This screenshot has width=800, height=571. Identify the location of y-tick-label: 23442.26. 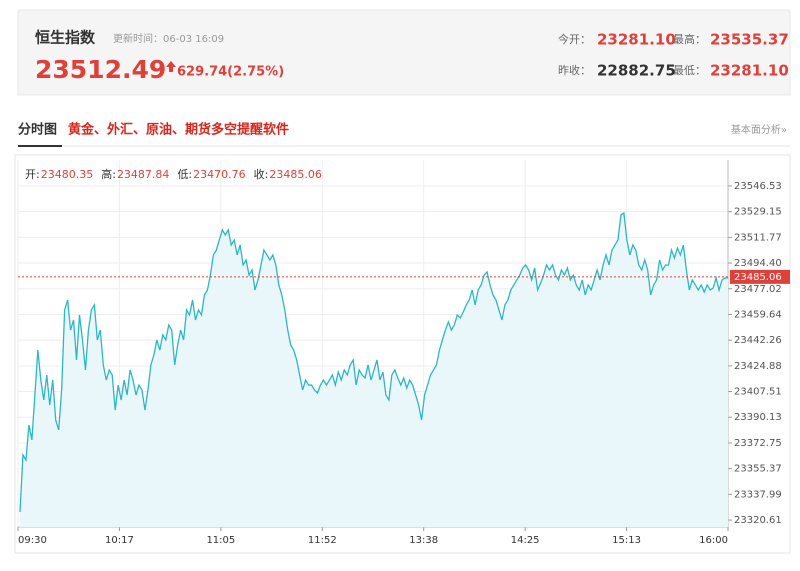
(758, 340).